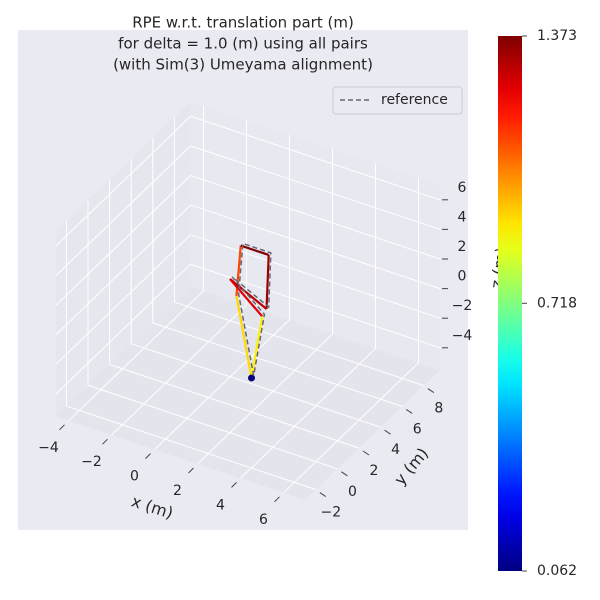 The image size is (600, 600). What do you see at coordinates (438, 409) in the screenshot?
I see `y-tick-label: 8` at bounding box center [438, 409].